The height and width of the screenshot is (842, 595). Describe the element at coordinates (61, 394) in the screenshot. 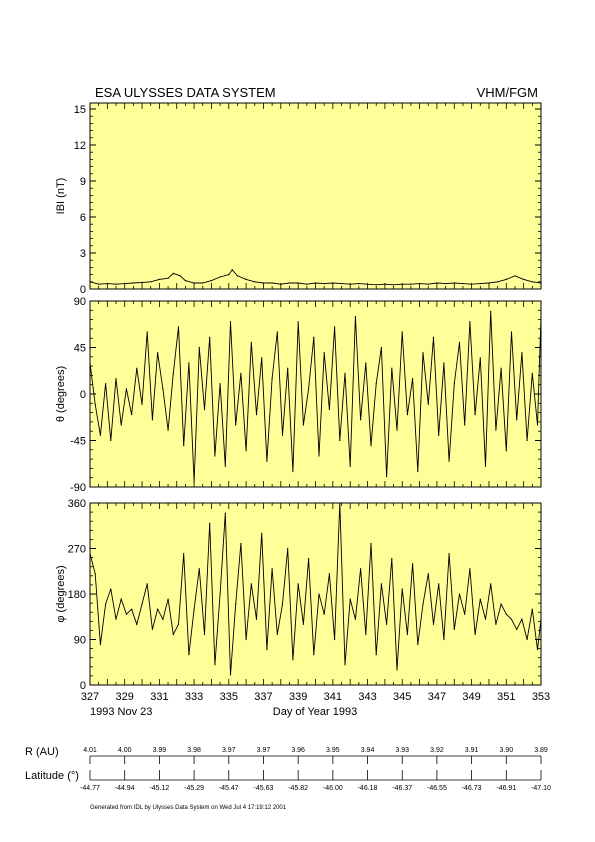

I see `y-axis-label: θ (degrees)` at that location.